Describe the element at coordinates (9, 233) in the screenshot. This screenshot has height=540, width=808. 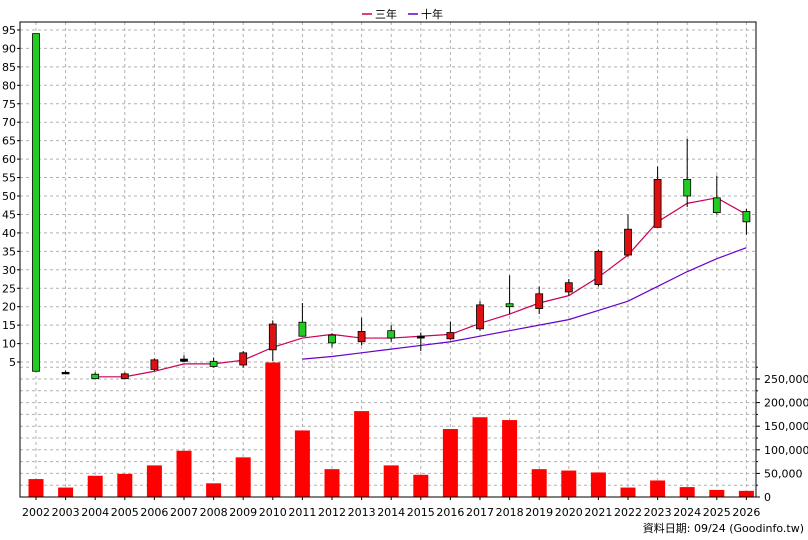
I see `price-tick-label: 40` at that location.